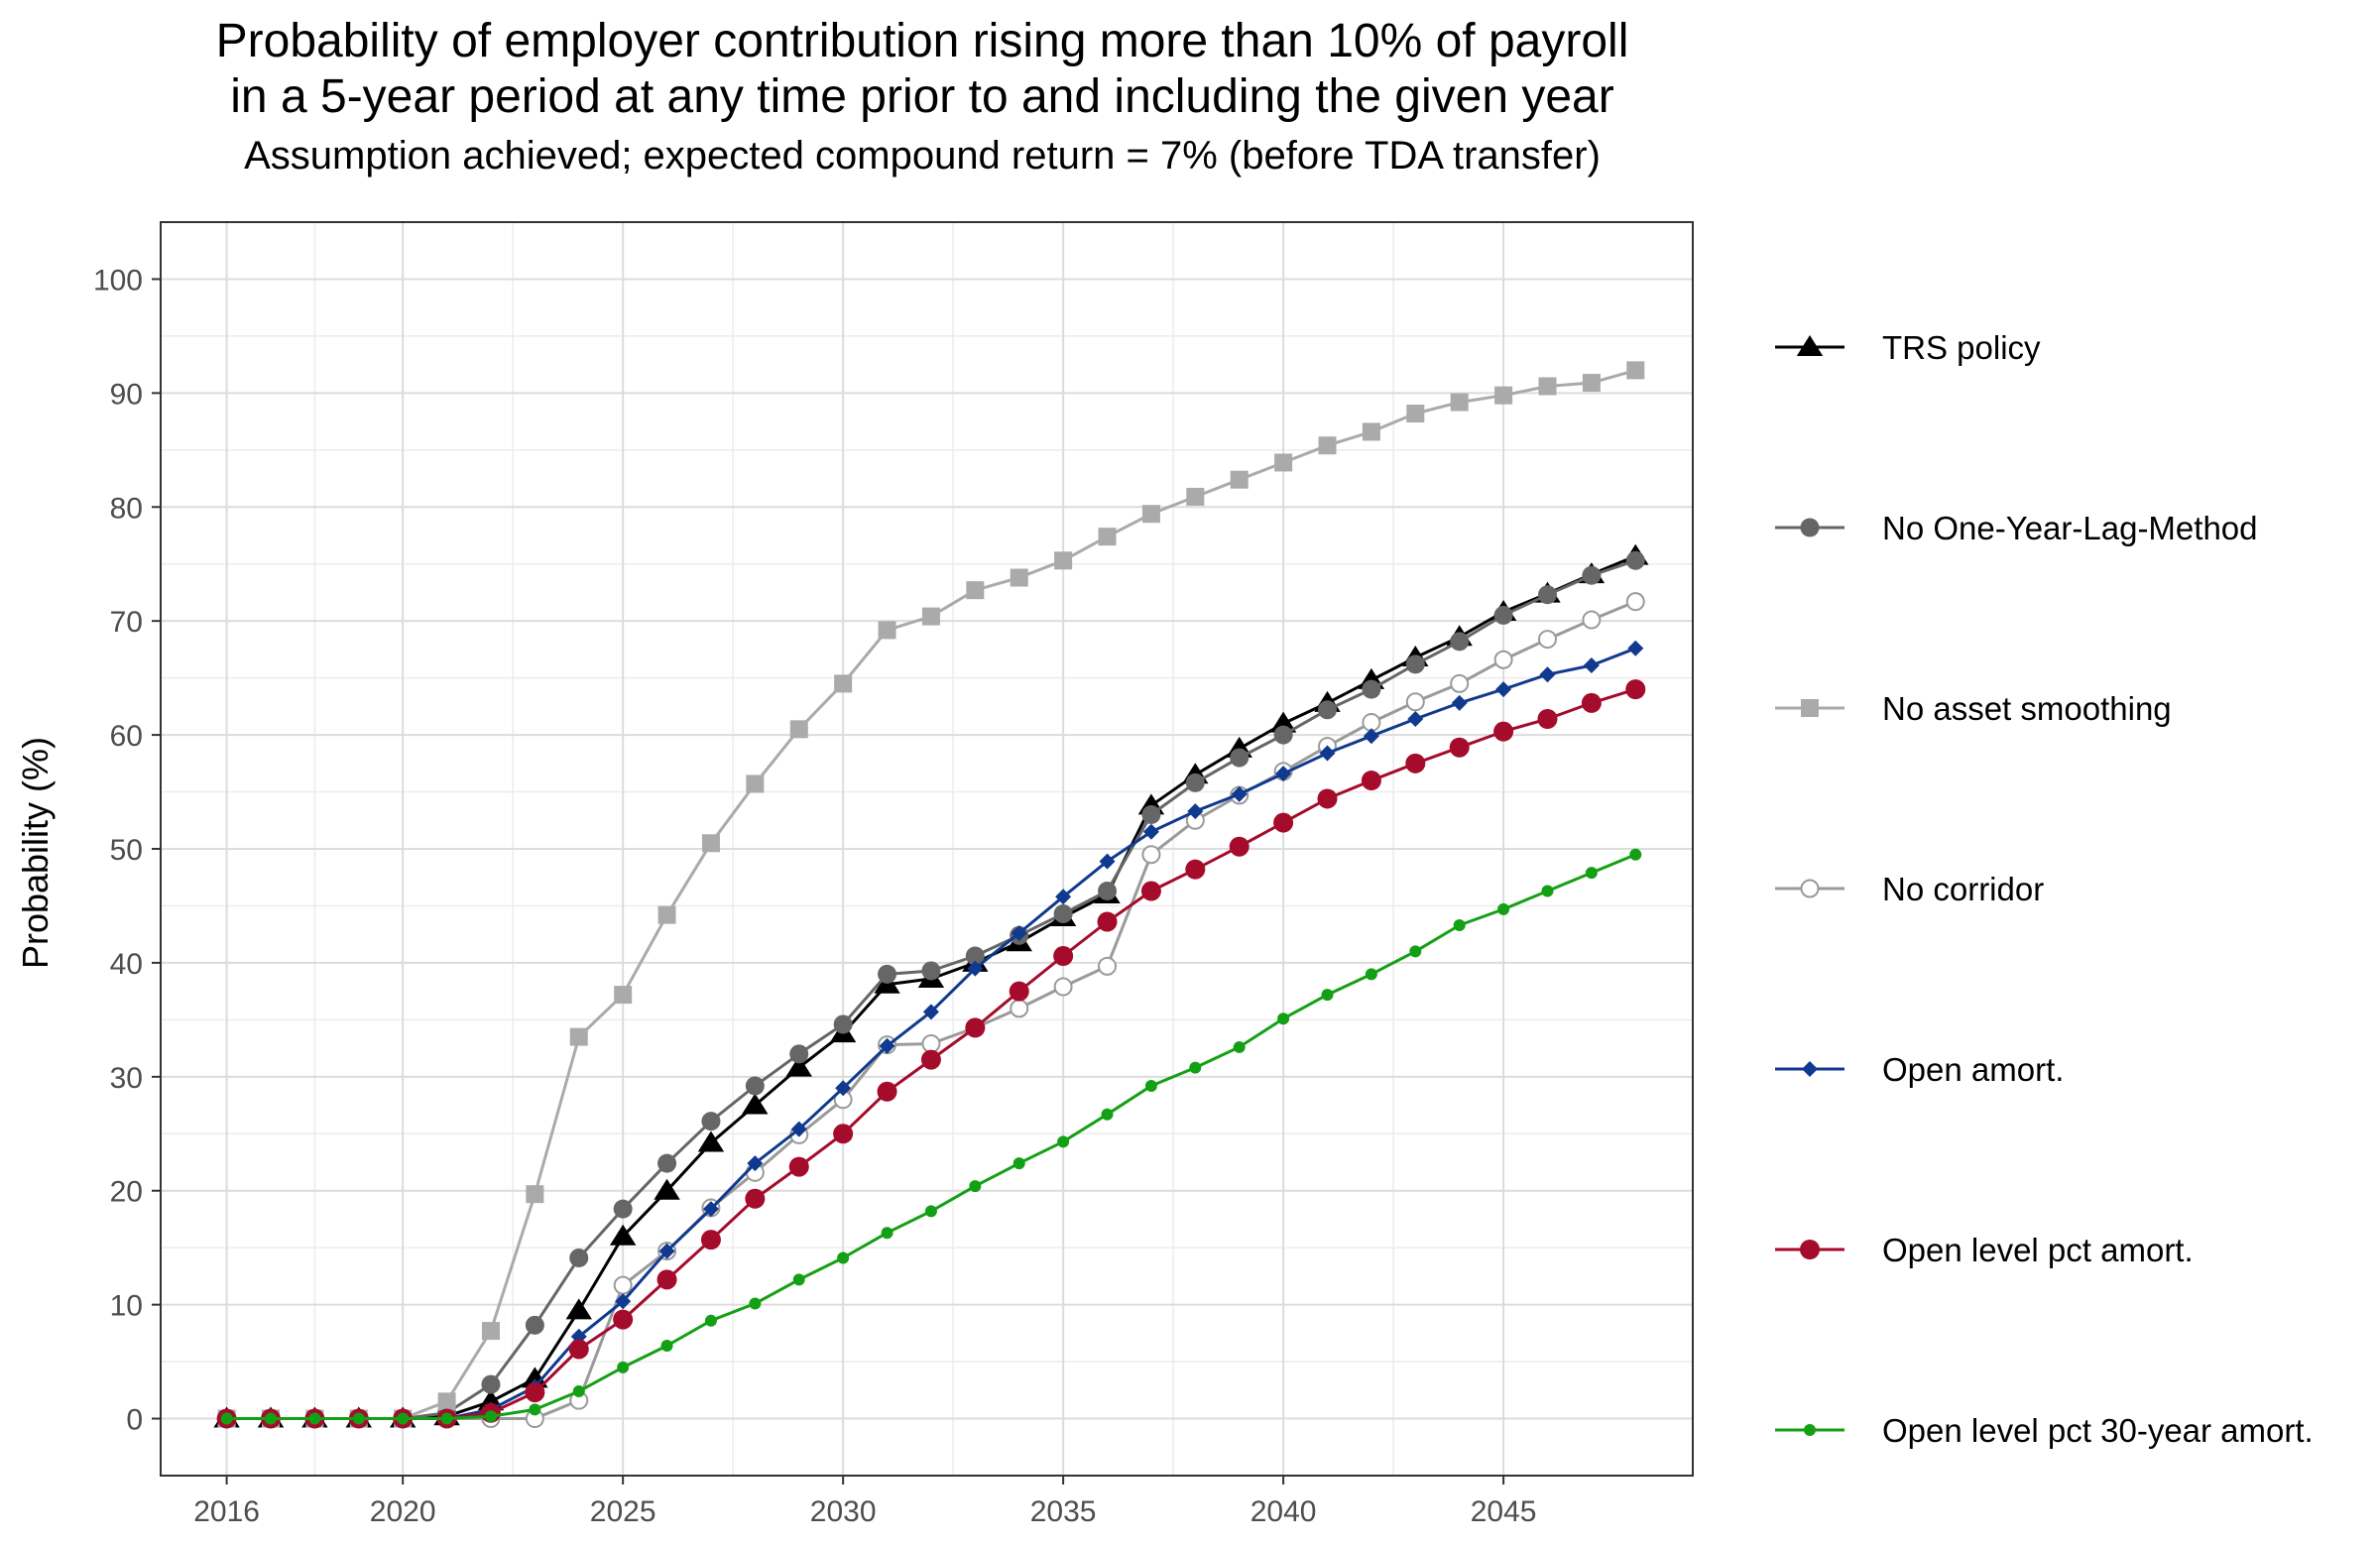 The image size is (2380, 1547). Describe the element at coordinates (2044, 1430) in the screenshot. I see `legend-item: Open level pct 30-year amort.` at that location.